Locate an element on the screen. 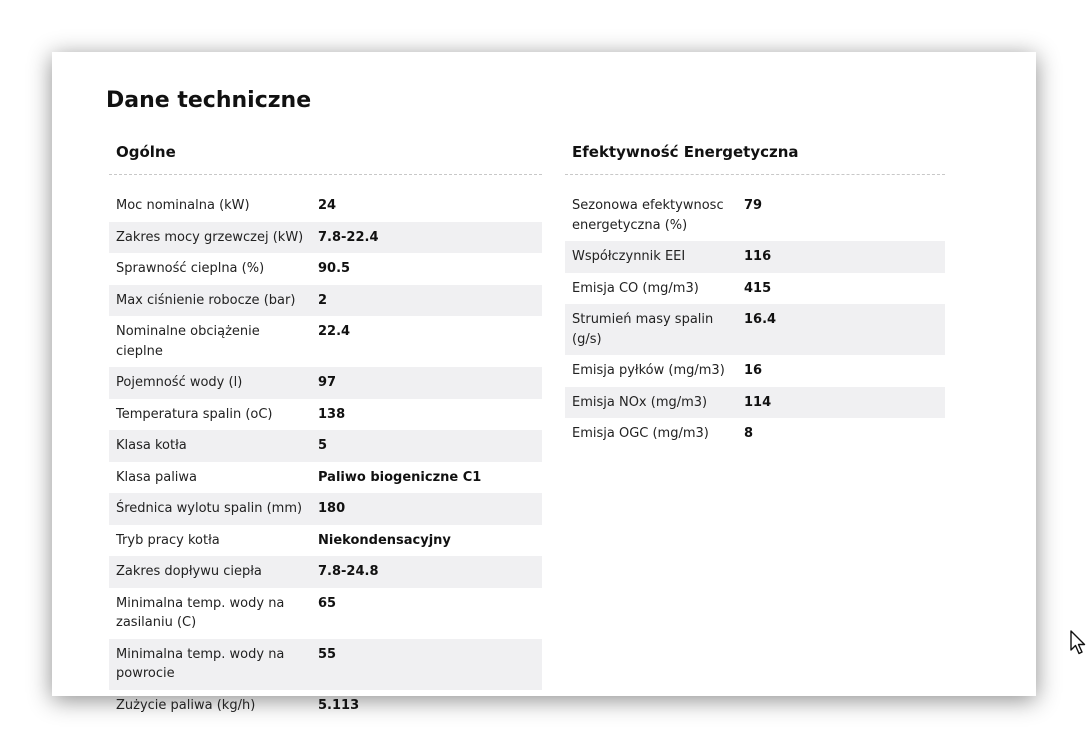 The height and width of the screenshot is (748, 1088). spec-row: Minimalna temp. wody na powrocie 55 is located at coordinates (325, 664).